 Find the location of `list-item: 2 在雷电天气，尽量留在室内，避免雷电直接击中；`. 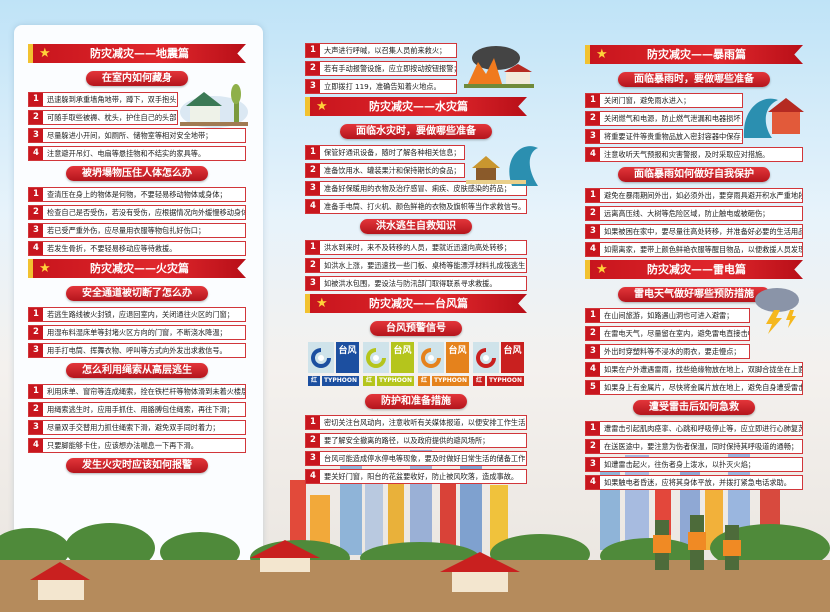

list-item: 2 在雷电天气，尽量留在室内，避免雷电直接击中； is located at coordinates (667, 333).